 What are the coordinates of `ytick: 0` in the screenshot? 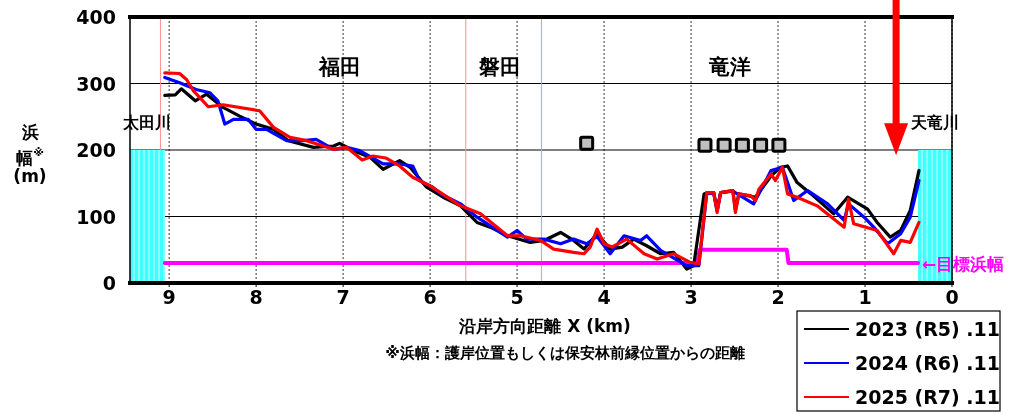 It's located at (109, 283).